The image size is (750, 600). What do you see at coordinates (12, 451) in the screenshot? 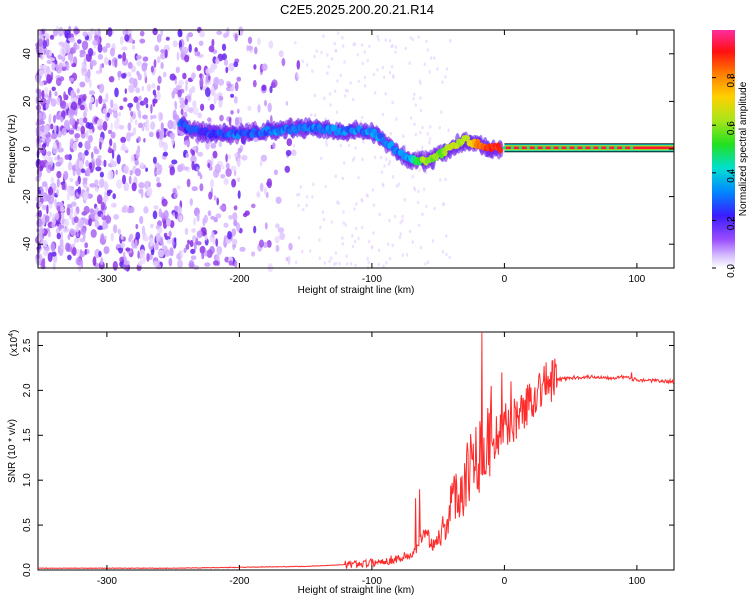
I see `snr-y-label: SNR (10 * v/v)` at bounding box center [12, 451].